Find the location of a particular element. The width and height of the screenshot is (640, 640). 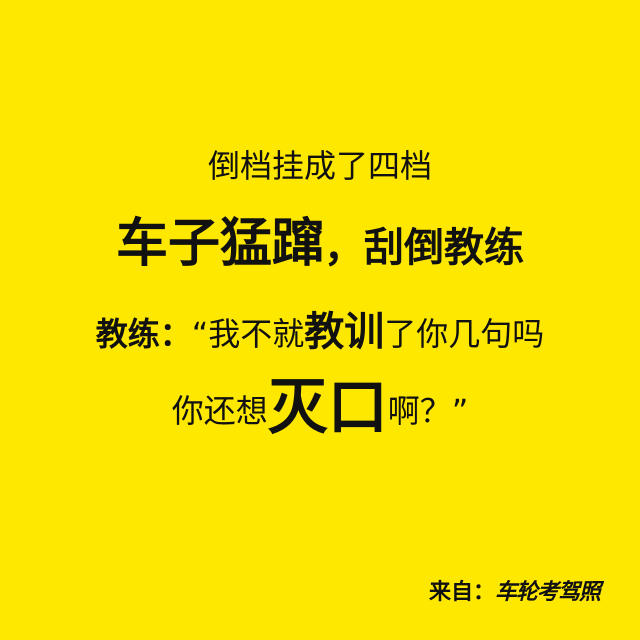

quote2-post: 啊？” is located at coordinates (428, 411).